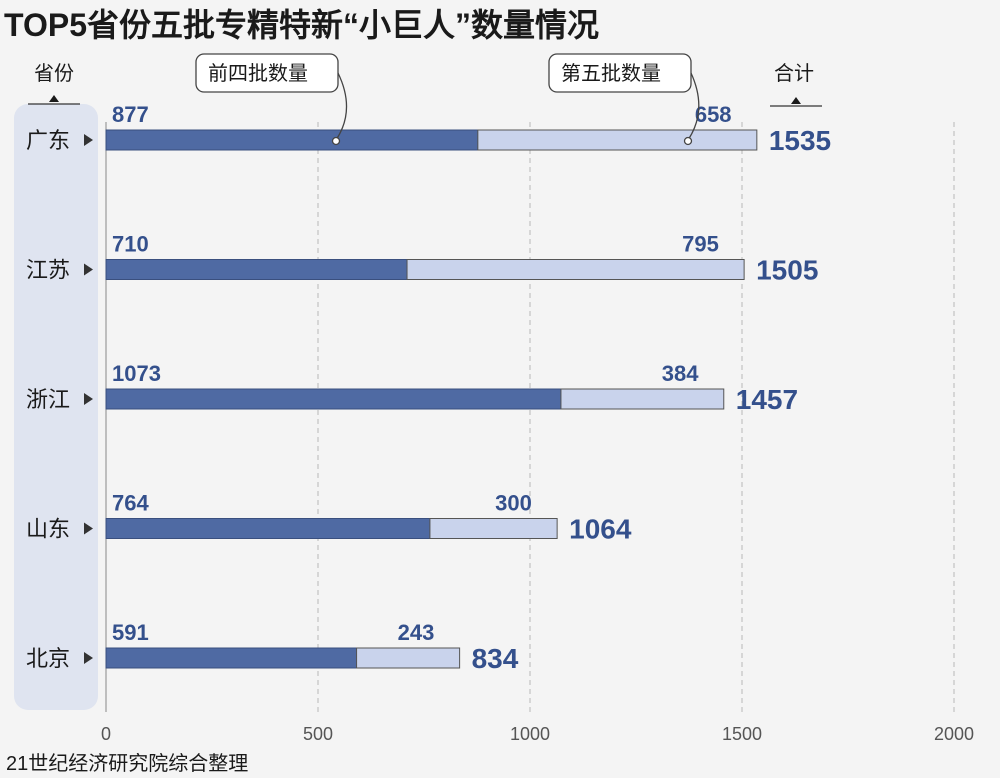 This screenshot has width=1000, height=778. Describe the element at coordinates (530, 734) in the screenshot. I see `x-tick-label: 1000` at that location.